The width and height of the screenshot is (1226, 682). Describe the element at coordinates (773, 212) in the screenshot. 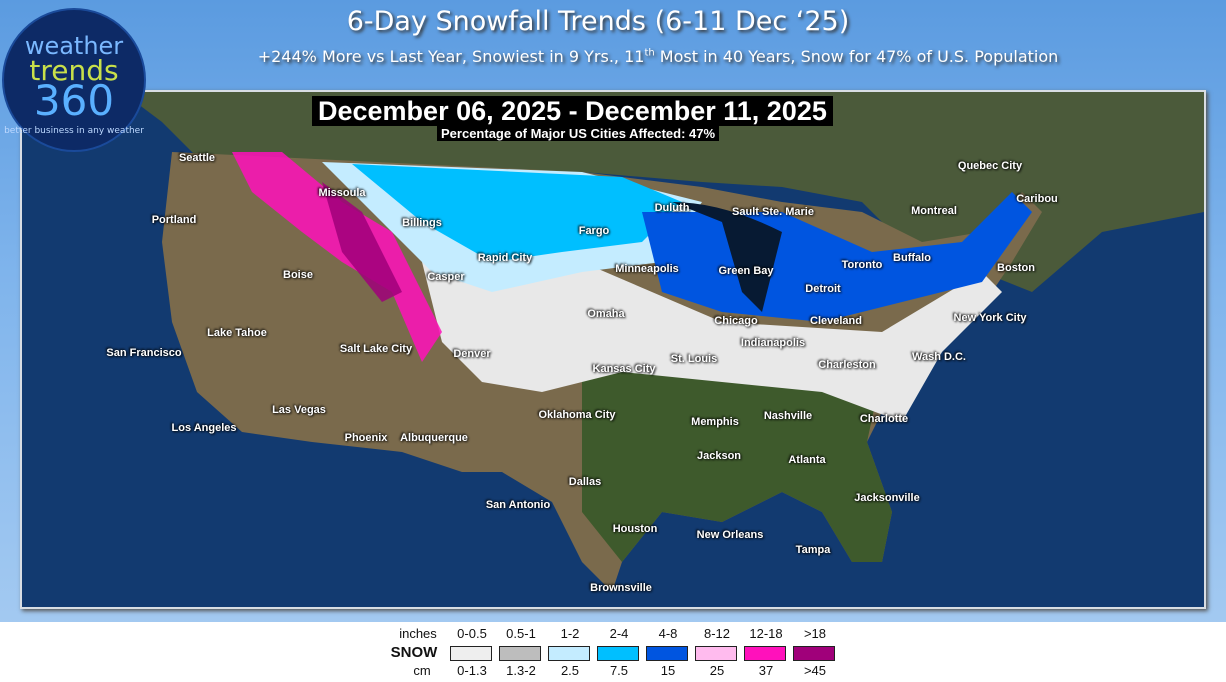

I see `city-label: Sault Ste. Marie` at that location.